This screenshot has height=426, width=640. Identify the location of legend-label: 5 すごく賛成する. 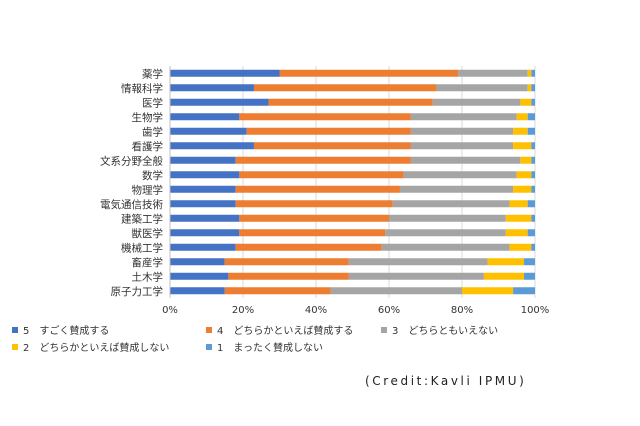
(66, 330).